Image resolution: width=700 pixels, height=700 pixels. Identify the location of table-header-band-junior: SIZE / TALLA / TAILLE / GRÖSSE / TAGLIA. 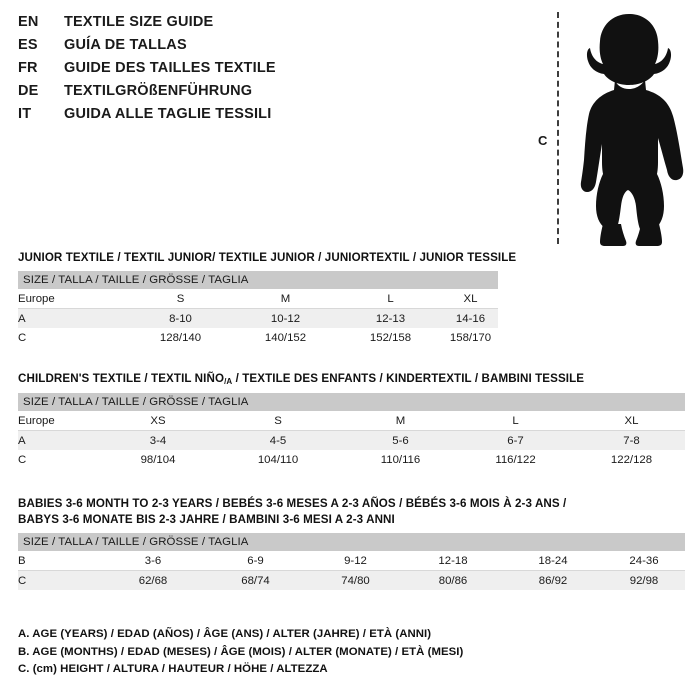
(258, 280).